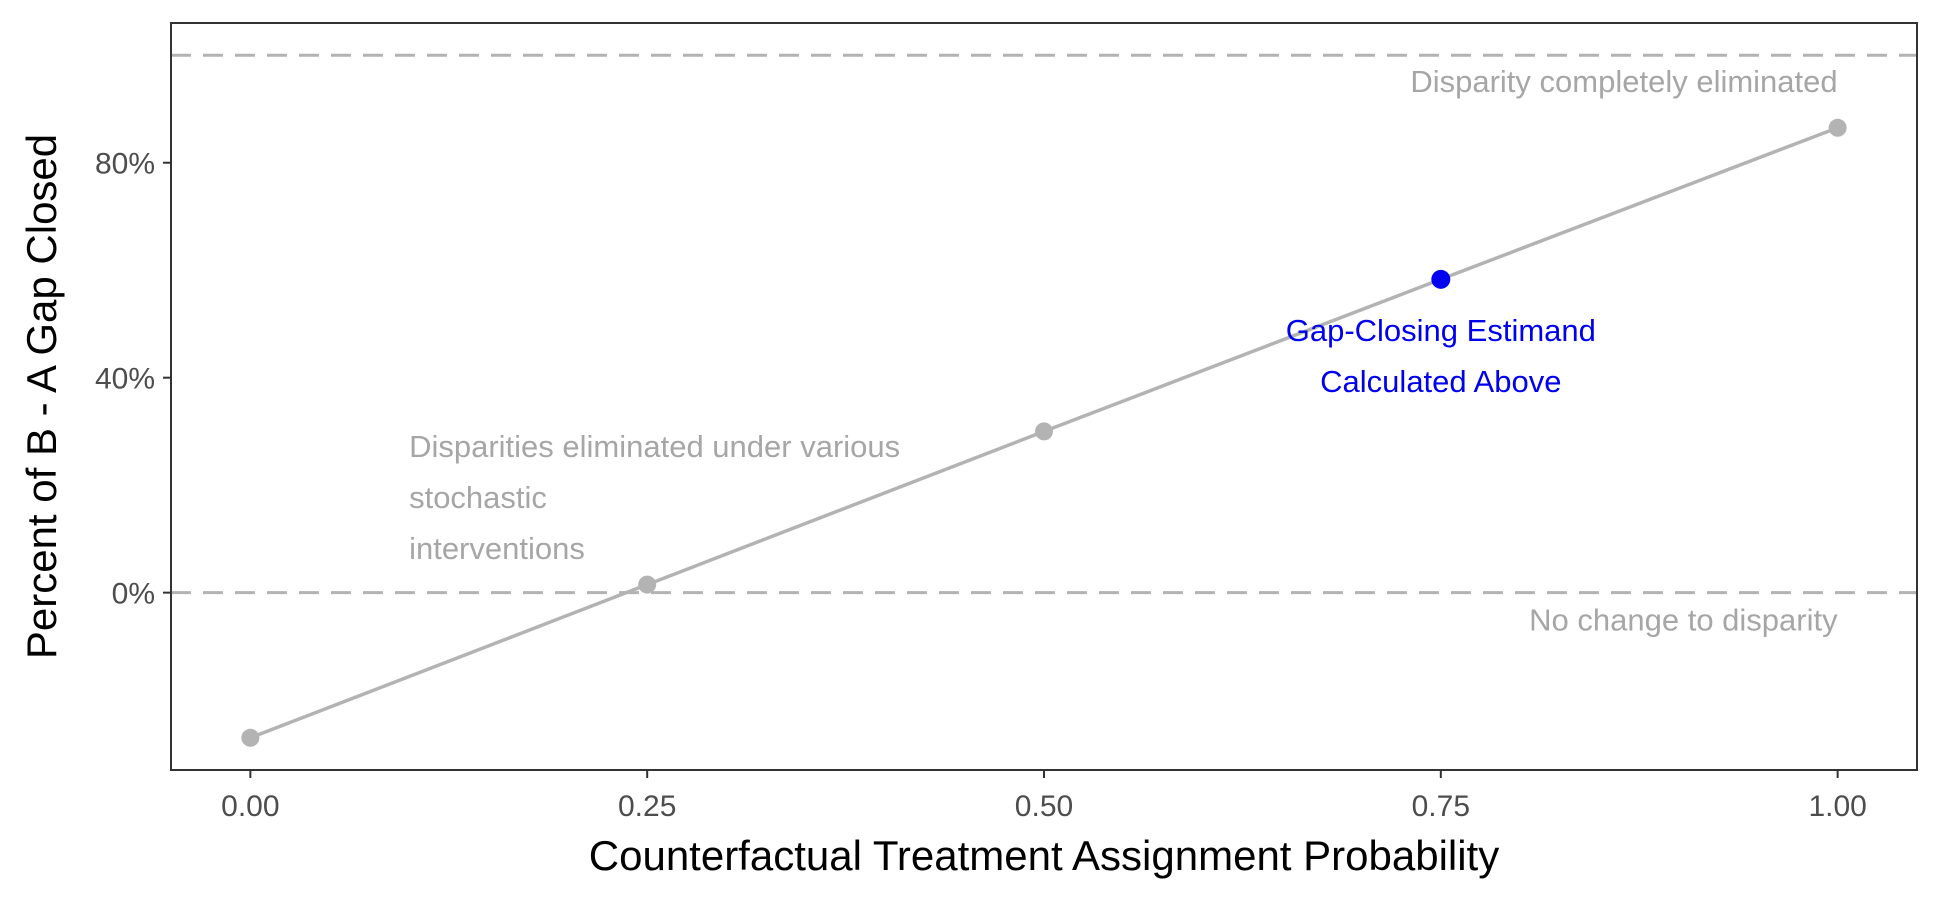 The width and height of the screenshot is (1950, 900). I want to click on y-tick-label: 0%, so click(133, 594).